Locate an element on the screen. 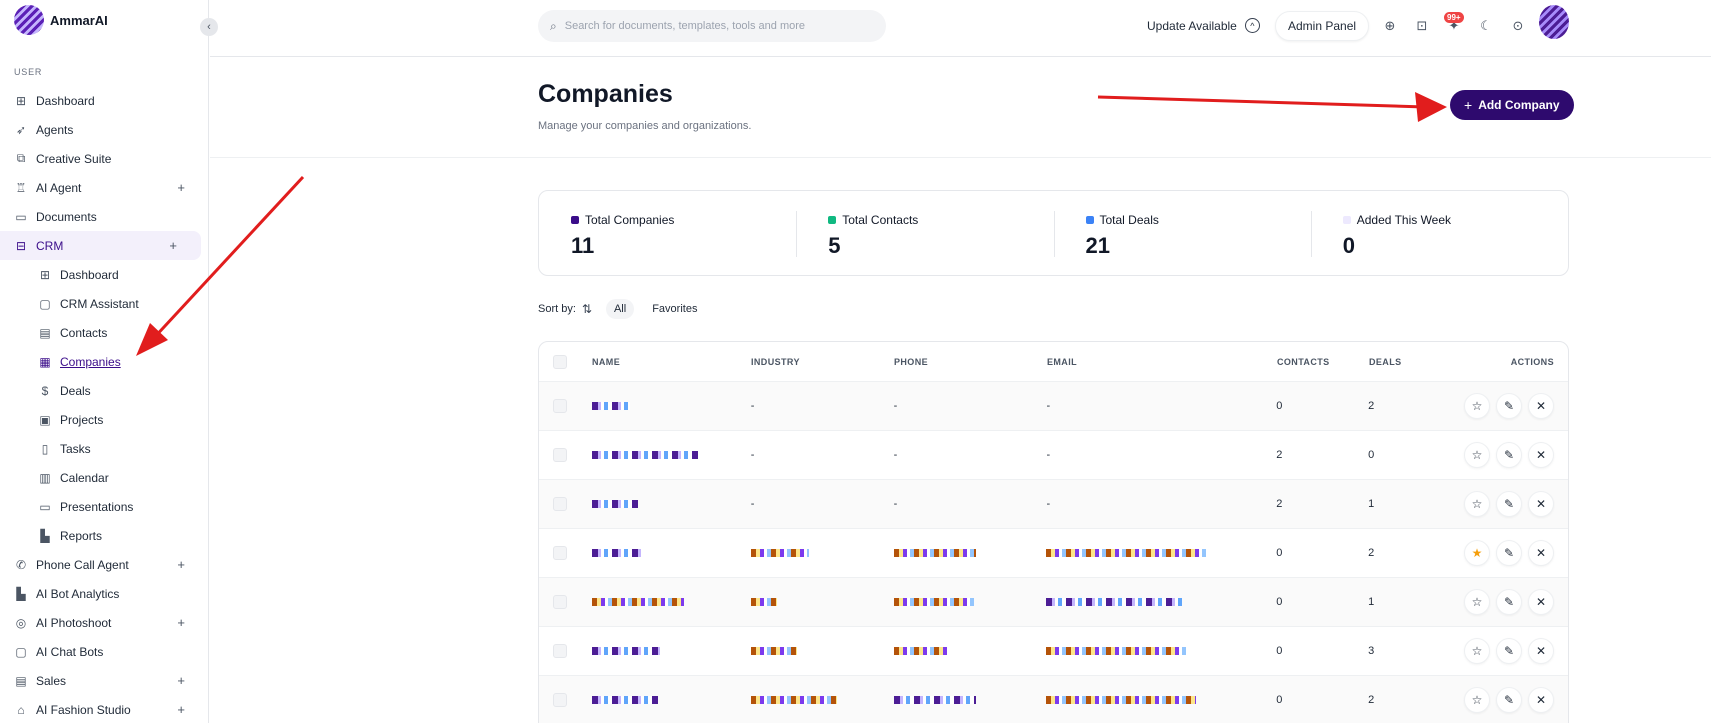  crm-sub-presentations: ▭ Presentations is located at coordinates (104, 506).